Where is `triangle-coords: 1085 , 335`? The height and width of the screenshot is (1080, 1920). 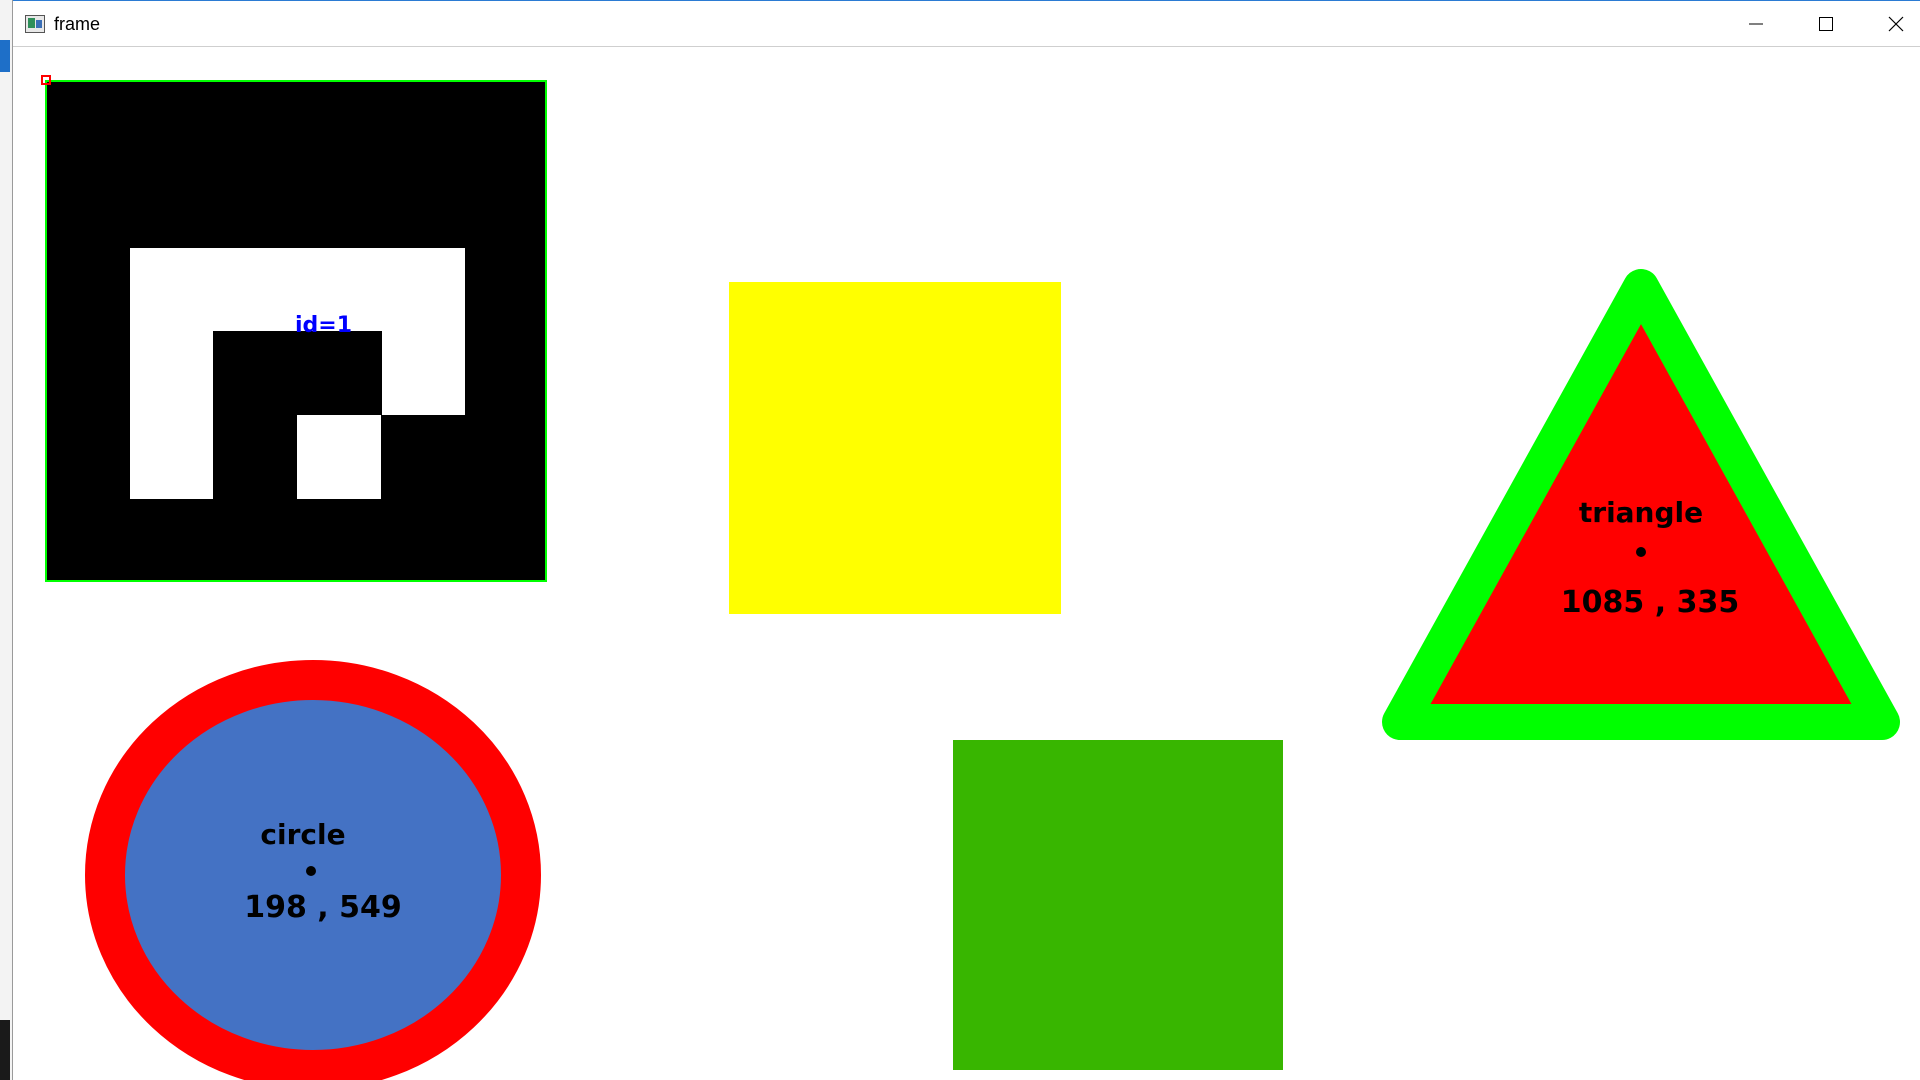
triangle-coords: 1085 , 335 is located at coordinates (1650, 602).